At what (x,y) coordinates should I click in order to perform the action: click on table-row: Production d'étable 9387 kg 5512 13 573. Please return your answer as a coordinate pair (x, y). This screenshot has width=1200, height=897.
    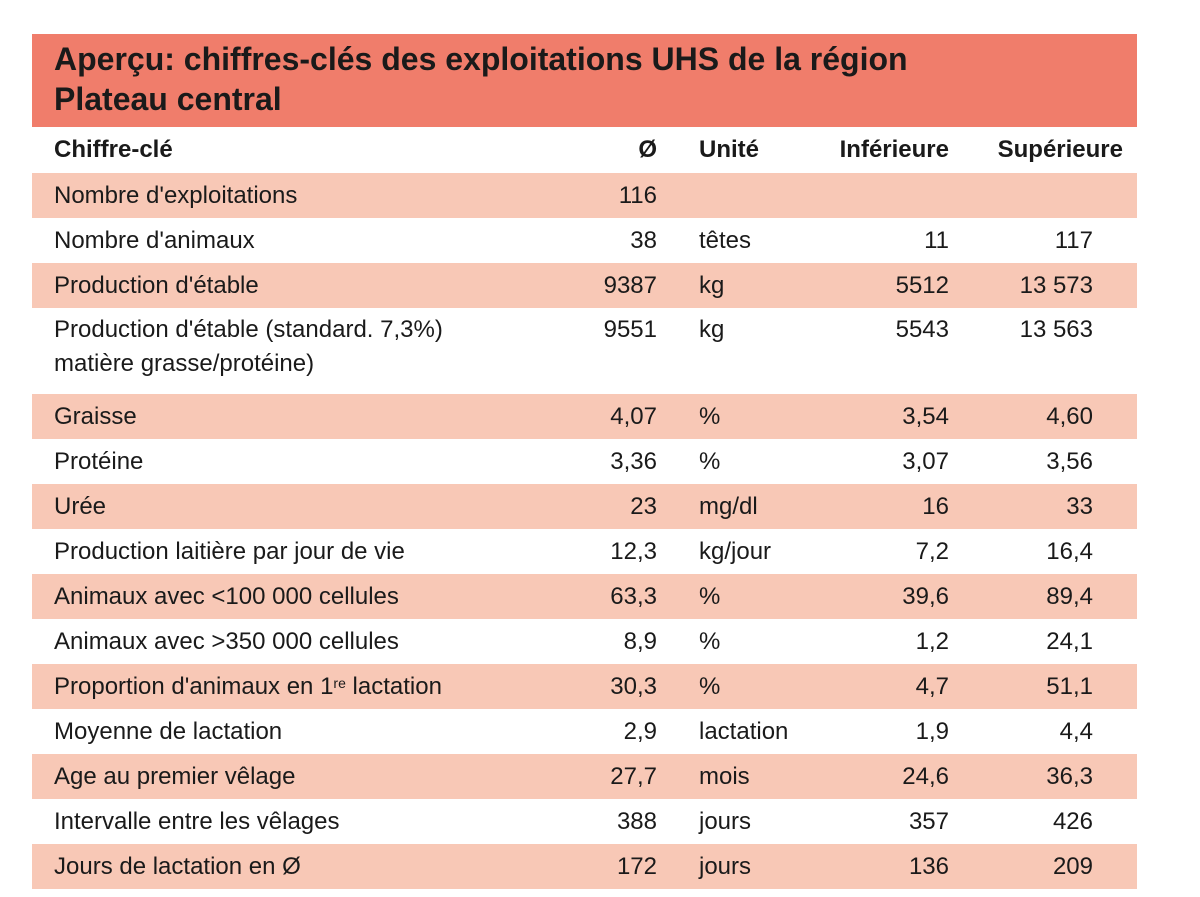
    Looking at the image, I should click on (584, 285).